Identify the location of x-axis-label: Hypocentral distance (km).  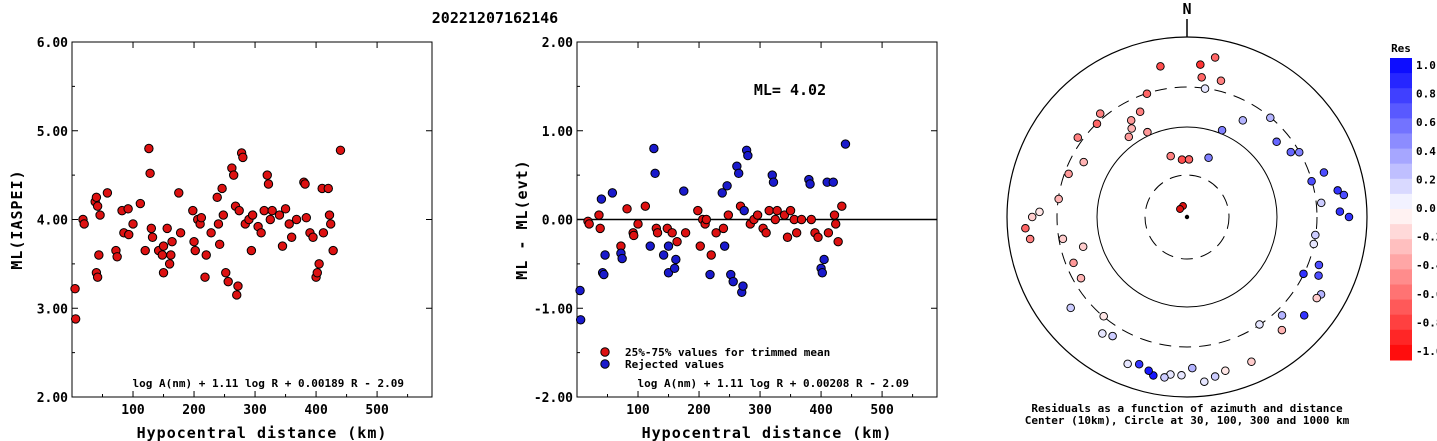
(262, 432).